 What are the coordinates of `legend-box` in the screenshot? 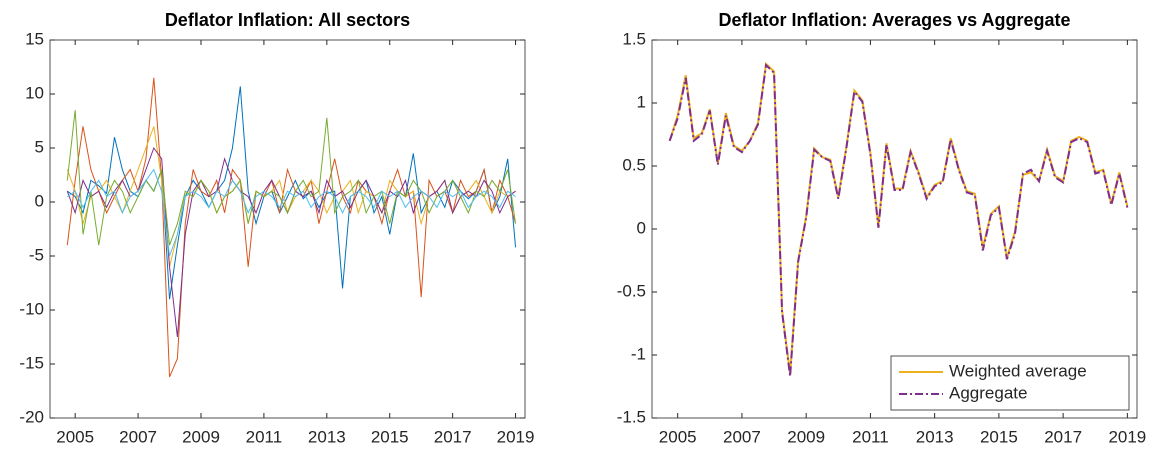 It's located at (1010, 383).